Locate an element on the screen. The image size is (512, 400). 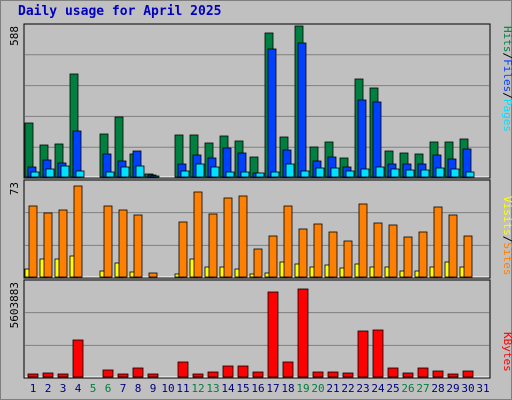
legend-entry: Sites is located at coordinates (506, 258).